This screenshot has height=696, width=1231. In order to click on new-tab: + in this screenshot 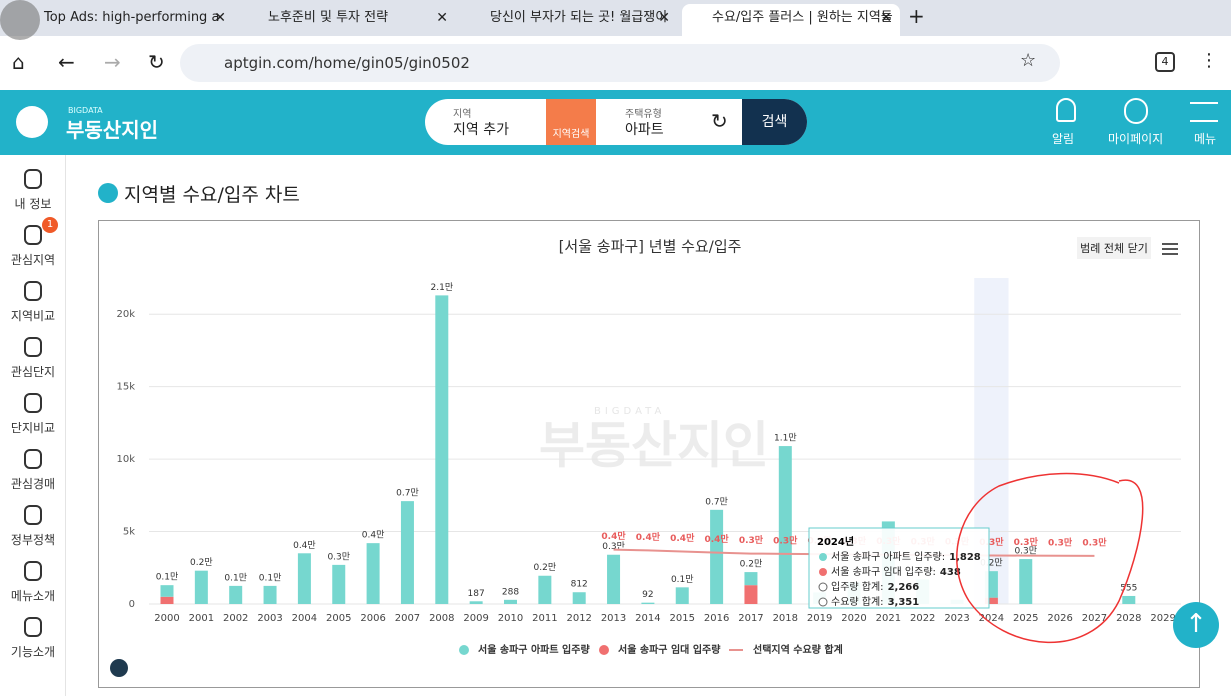, I will do `click(916, 16)`.